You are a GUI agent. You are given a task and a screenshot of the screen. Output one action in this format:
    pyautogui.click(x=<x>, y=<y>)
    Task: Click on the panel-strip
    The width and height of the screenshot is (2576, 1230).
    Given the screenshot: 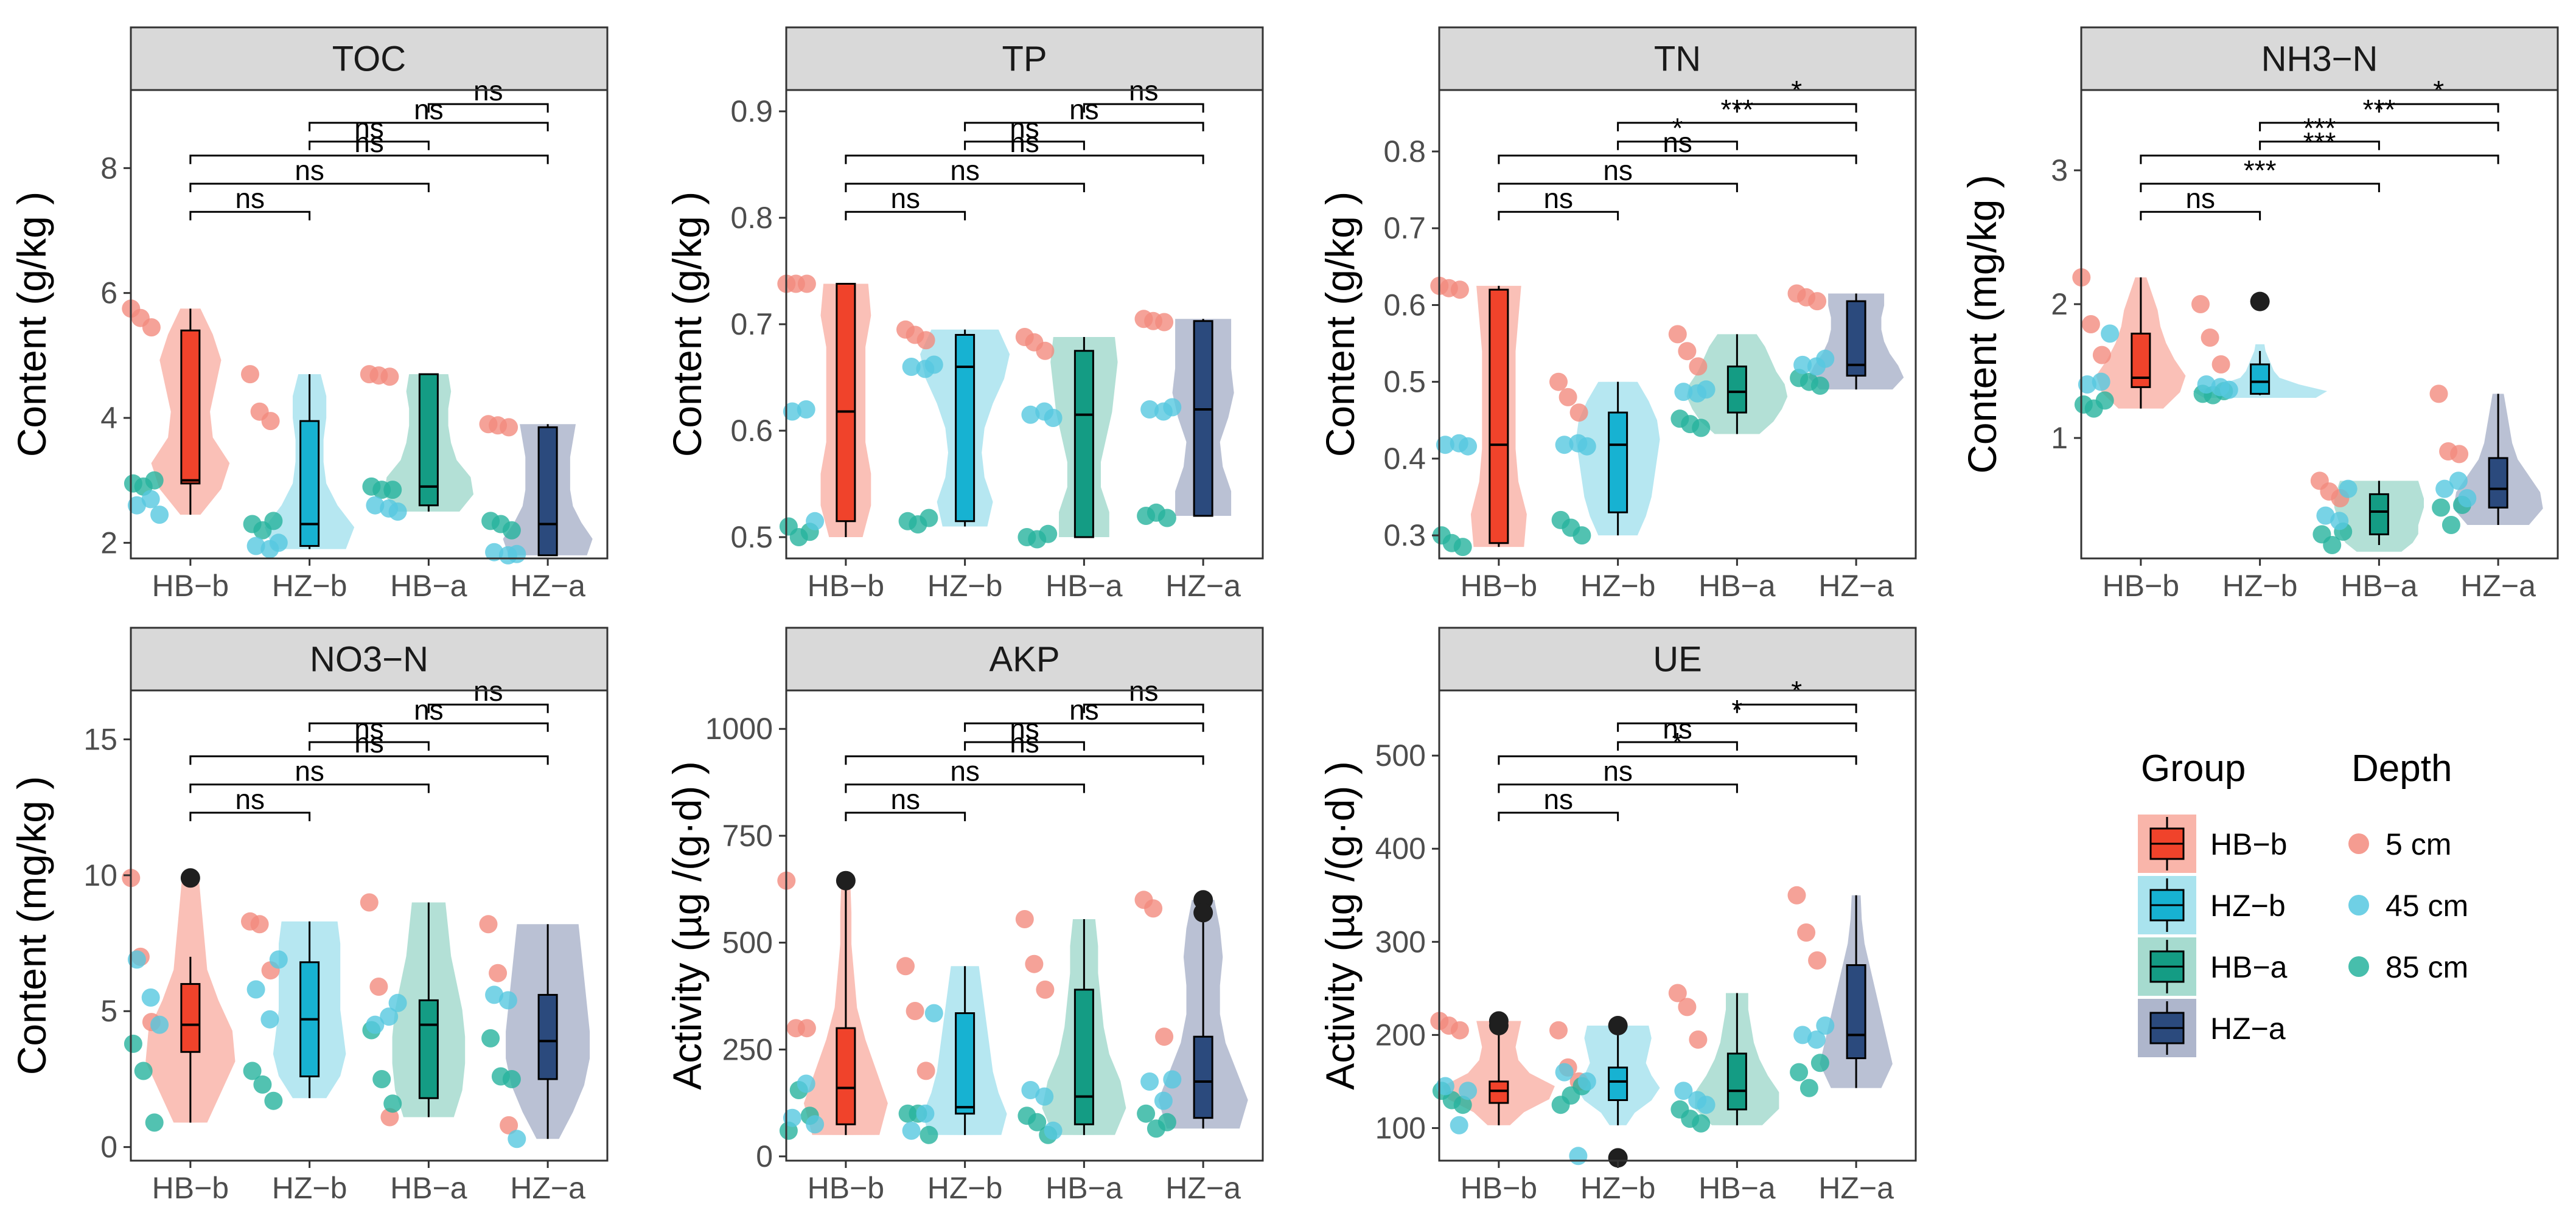 What is the action you would take?
    pyautogui.click(x=370, y=58)
    